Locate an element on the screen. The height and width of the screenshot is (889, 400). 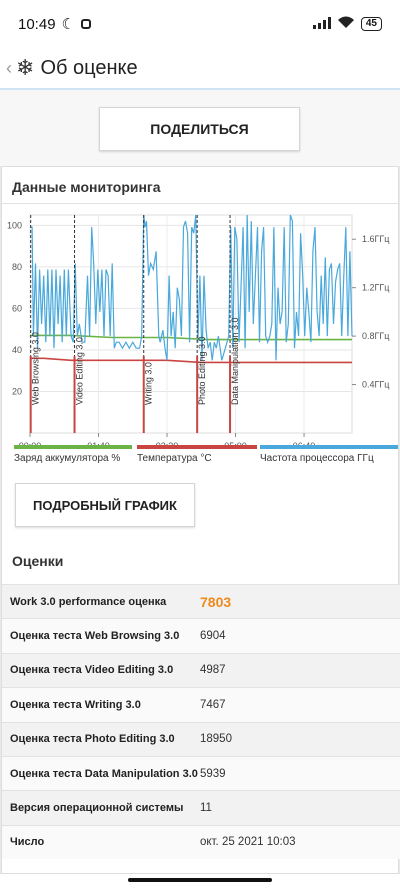
score-row: Оценка теста Data Manipulation 3.0 5939 is located at coordinates (201, 773).